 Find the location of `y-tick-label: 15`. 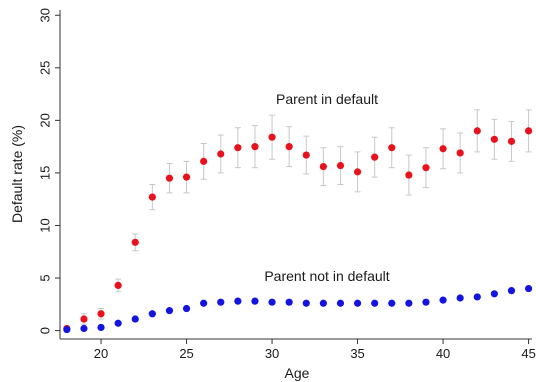

y-tick-label: 15 is located at coordinates (44, 173).